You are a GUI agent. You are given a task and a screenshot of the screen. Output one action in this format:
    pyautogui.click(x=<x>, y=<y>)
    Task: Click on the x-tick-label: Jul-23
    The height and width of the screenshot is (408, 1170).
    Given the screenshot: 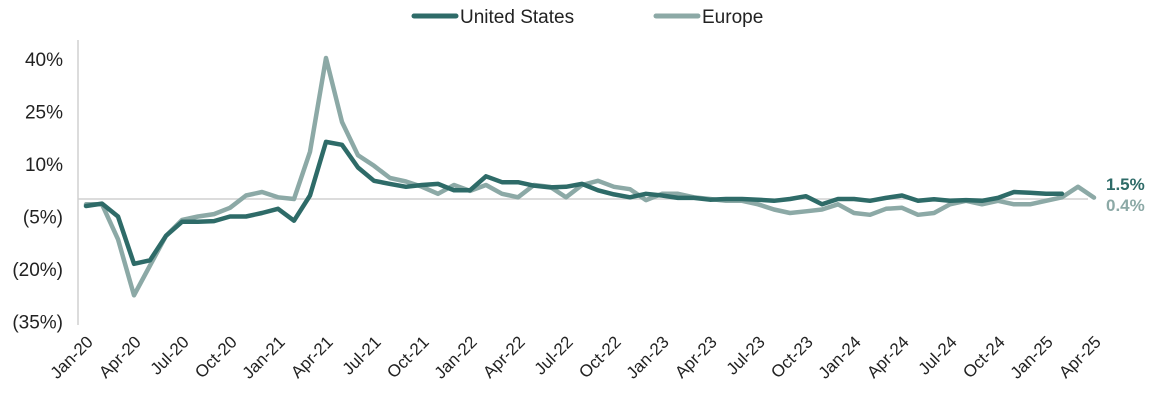 What is the action you would take?
    pyautogui.click(x=746, y=355)
    